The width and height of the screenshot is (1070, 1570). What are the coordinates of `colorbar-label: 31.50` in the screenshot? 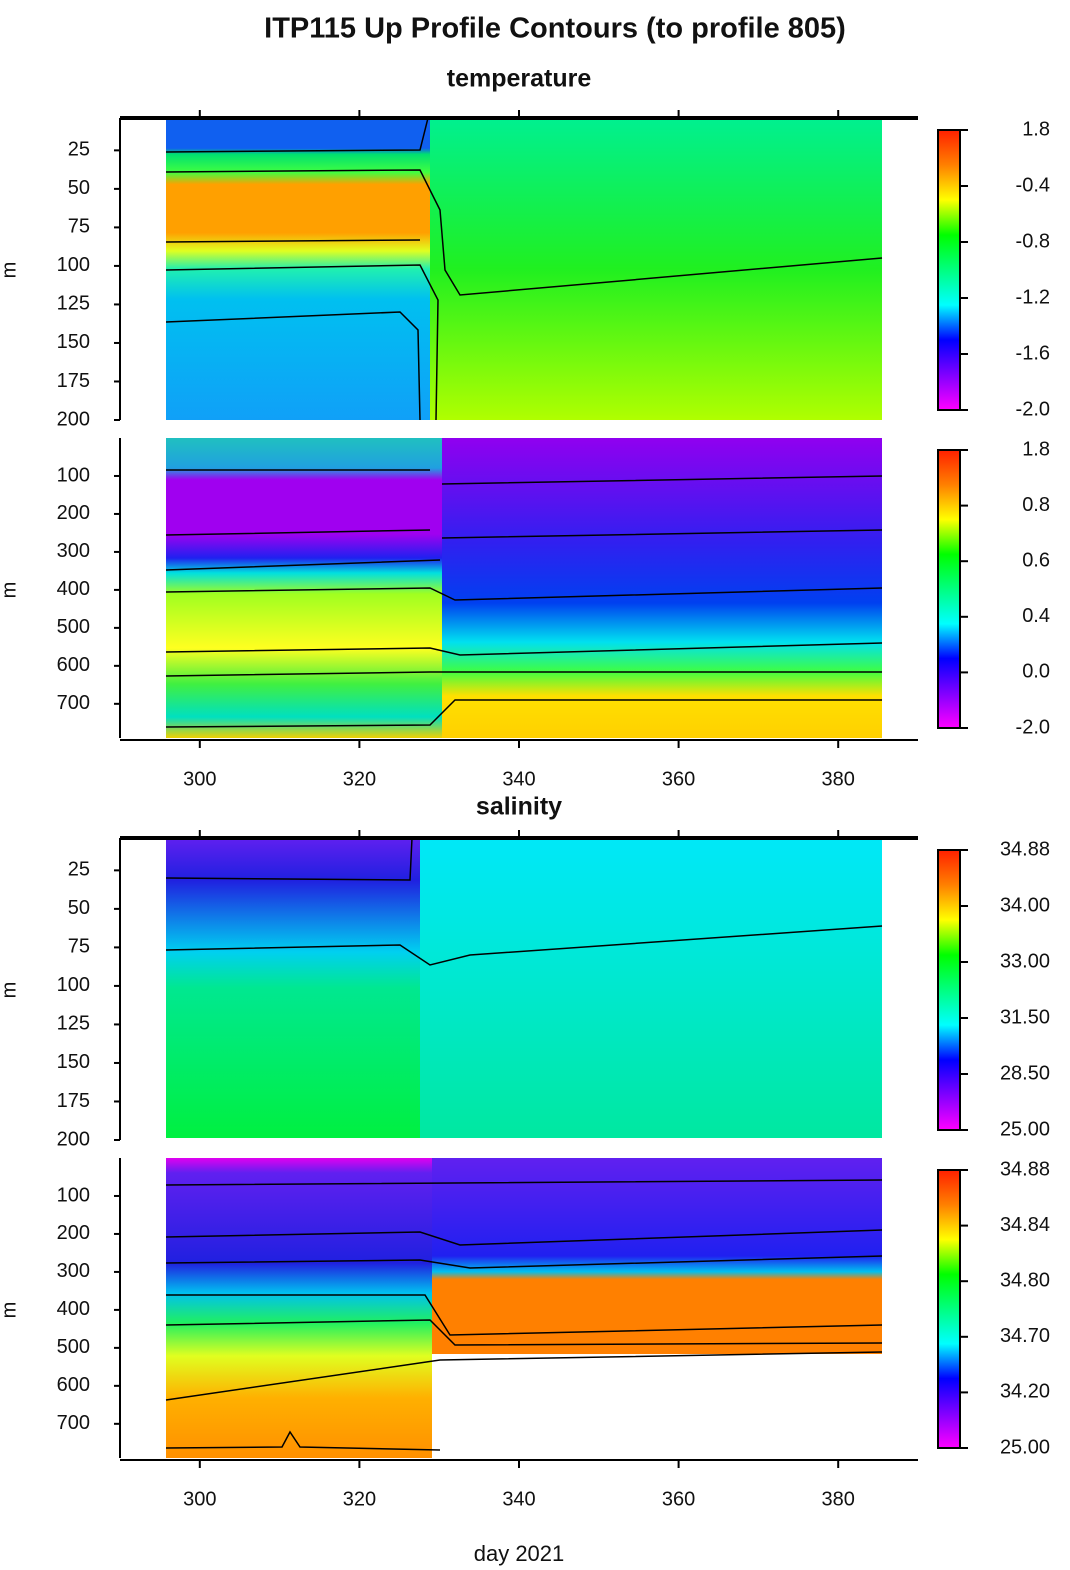 It's located at (1025, 1017).